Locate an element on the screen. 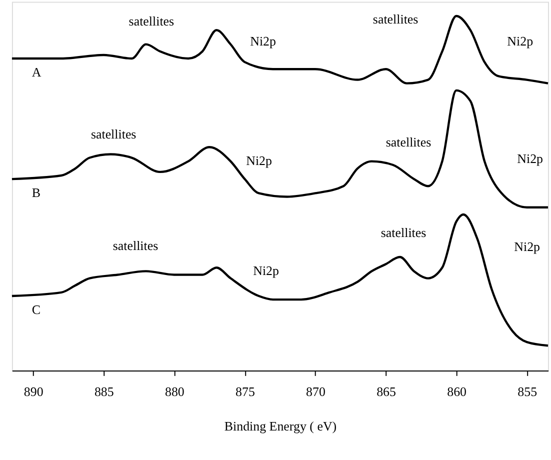 The width and height of the screenshot is (551, 460). x-tick-label: 855 is located at coordinates (528, 391).